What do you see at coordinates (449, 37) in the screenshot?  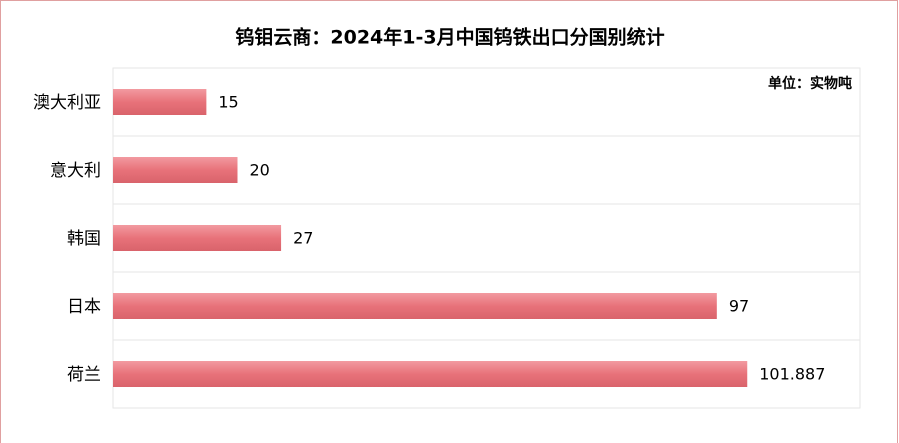 I see `chart-title: 钨钼云商：2024年1-3月中国钨铁出口分国别统计` at bounding box center [449, 37].